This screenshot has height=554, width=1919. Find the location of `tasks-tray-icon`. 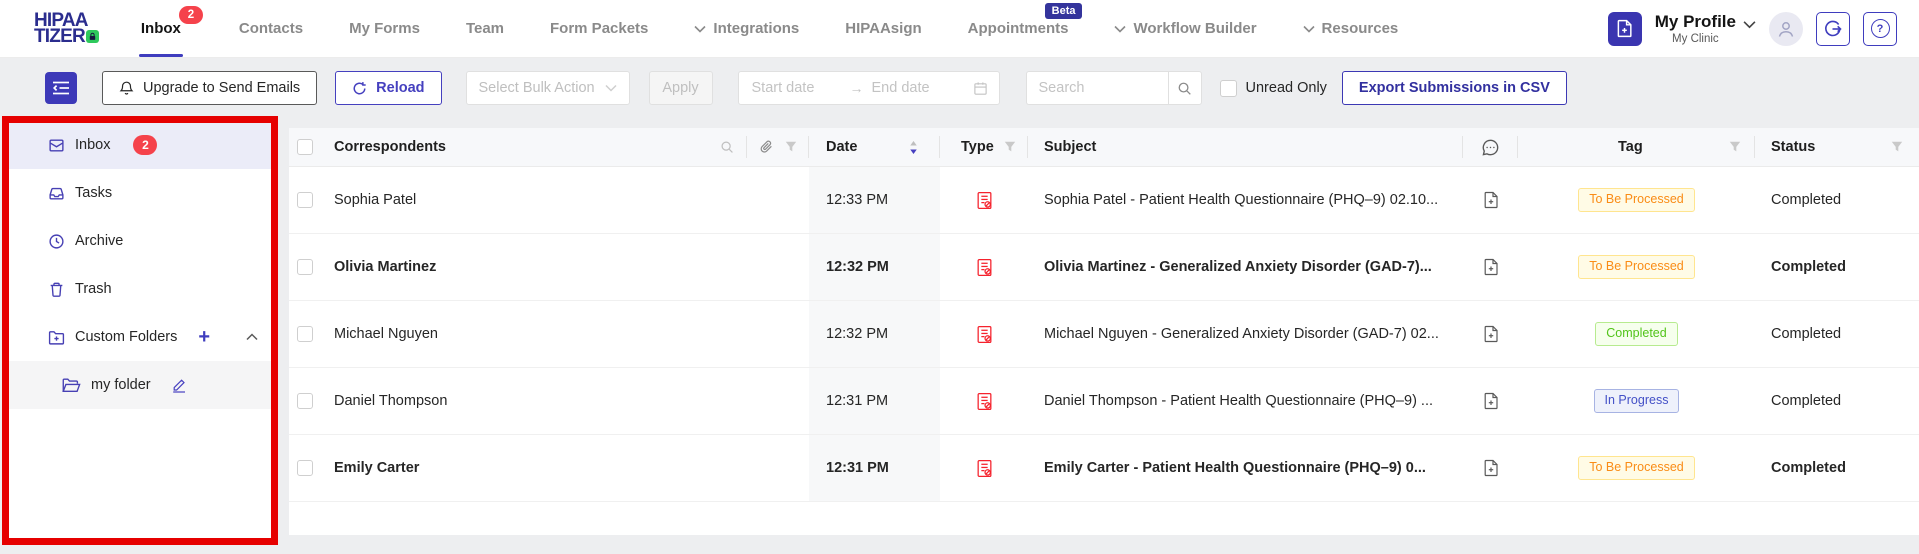

tasks-tray-icon is located at coordinates (56, 193).